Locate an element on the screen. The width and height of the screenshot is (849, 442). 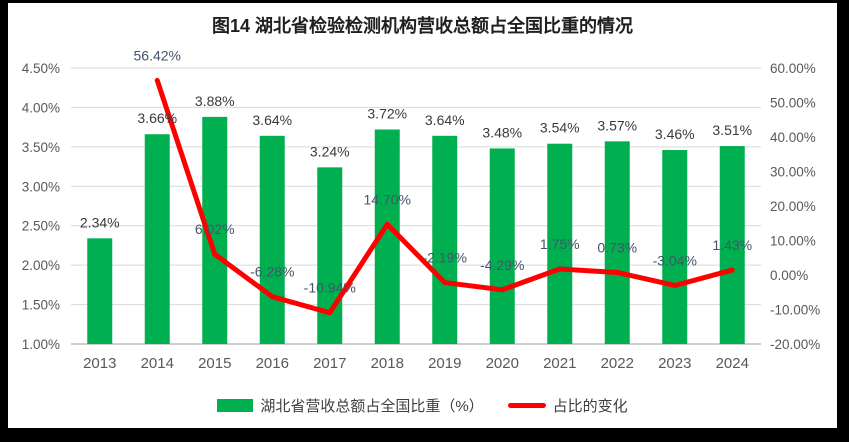
legend-bar-swatch-icon is located at coordinates (235, 405).